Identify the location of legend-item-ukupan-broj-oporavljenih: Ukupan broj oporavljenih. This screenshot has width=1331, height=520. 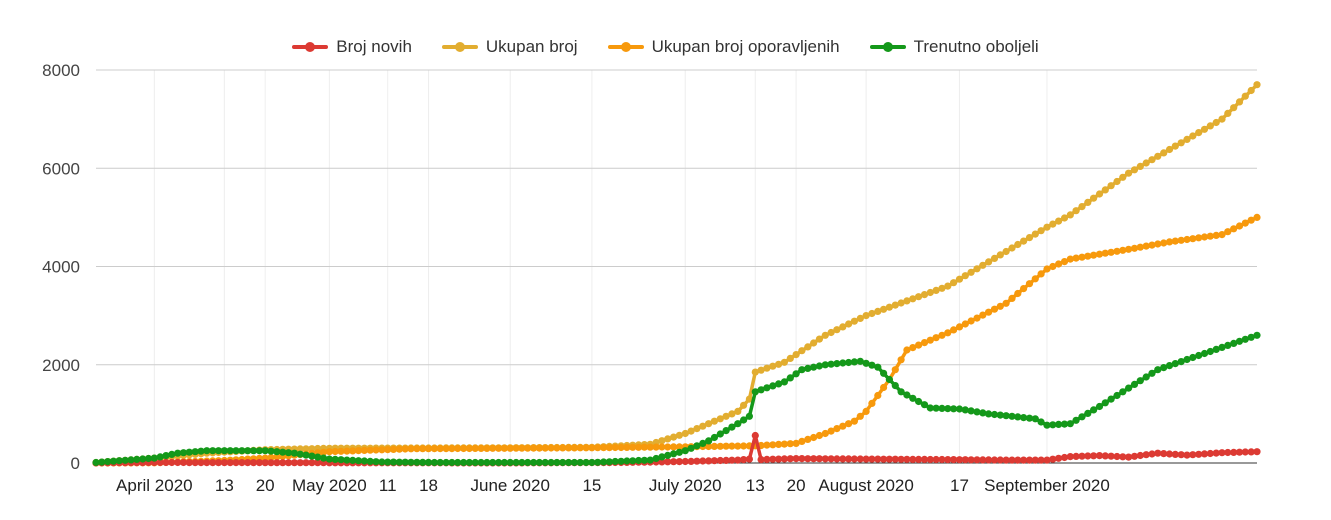
(723, 47).